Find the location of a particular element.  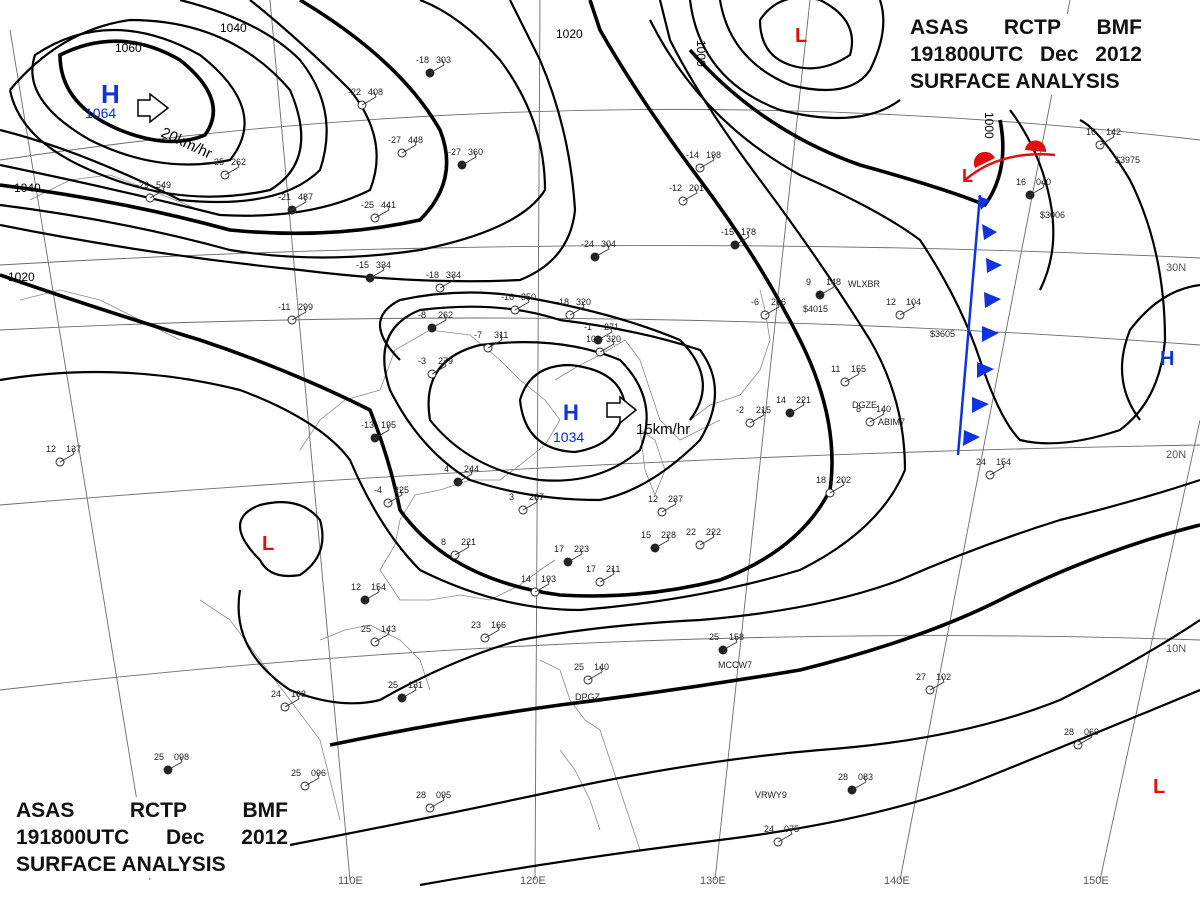

isobar-label: 1040 is located at coordinates (27, 188).